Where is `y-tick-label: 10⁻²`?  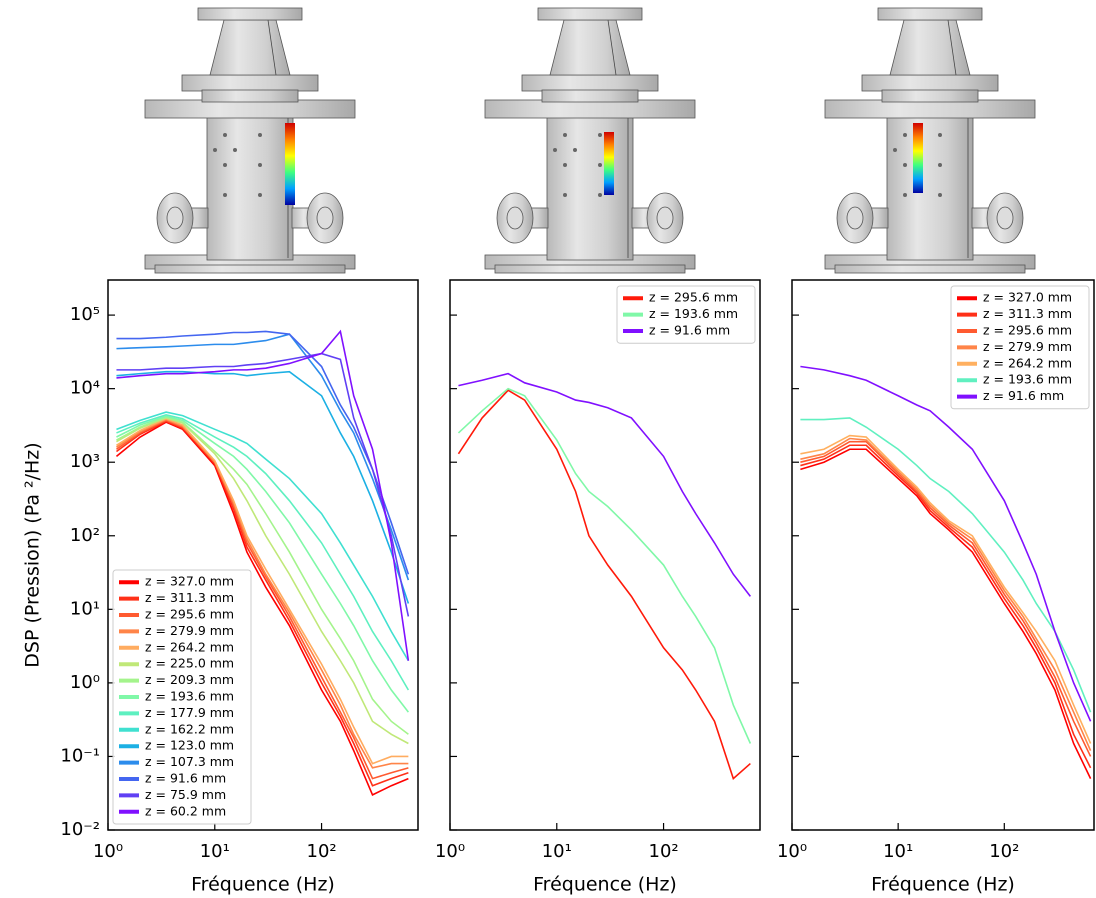
y-tick-label: 10⁻² is located at coordinates (80, 829).